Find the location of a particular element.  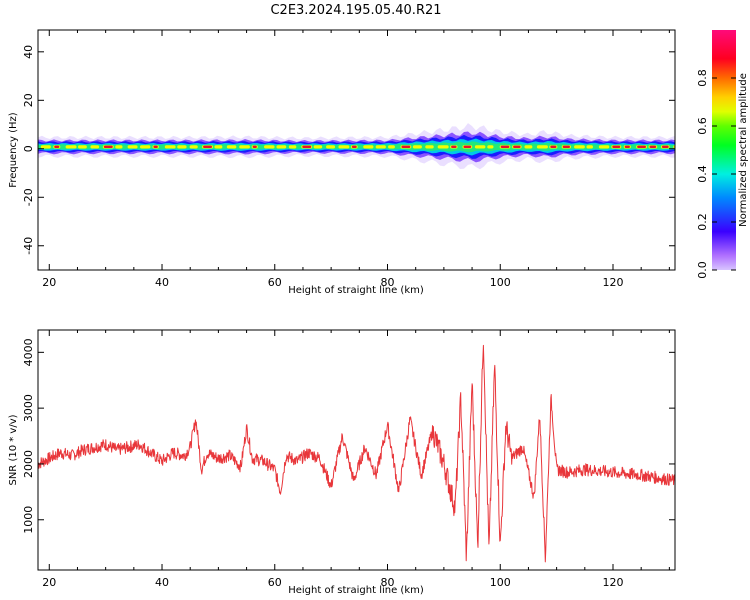

spectrogram-x-tick-label: 60 is located at coordinates (275, 282).